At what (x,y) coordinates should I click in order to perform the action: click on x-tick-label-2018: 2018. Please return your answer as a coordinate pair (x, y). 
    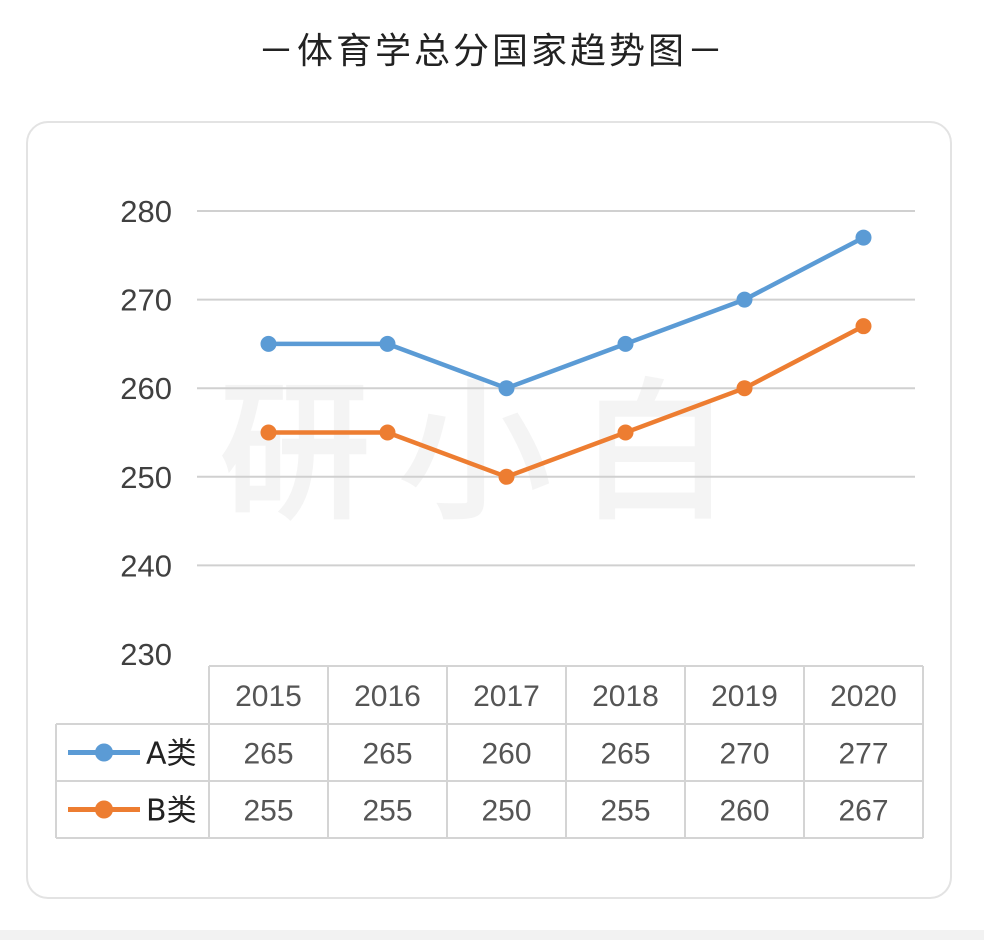
    Looking at the image, I should click on (625, 696).